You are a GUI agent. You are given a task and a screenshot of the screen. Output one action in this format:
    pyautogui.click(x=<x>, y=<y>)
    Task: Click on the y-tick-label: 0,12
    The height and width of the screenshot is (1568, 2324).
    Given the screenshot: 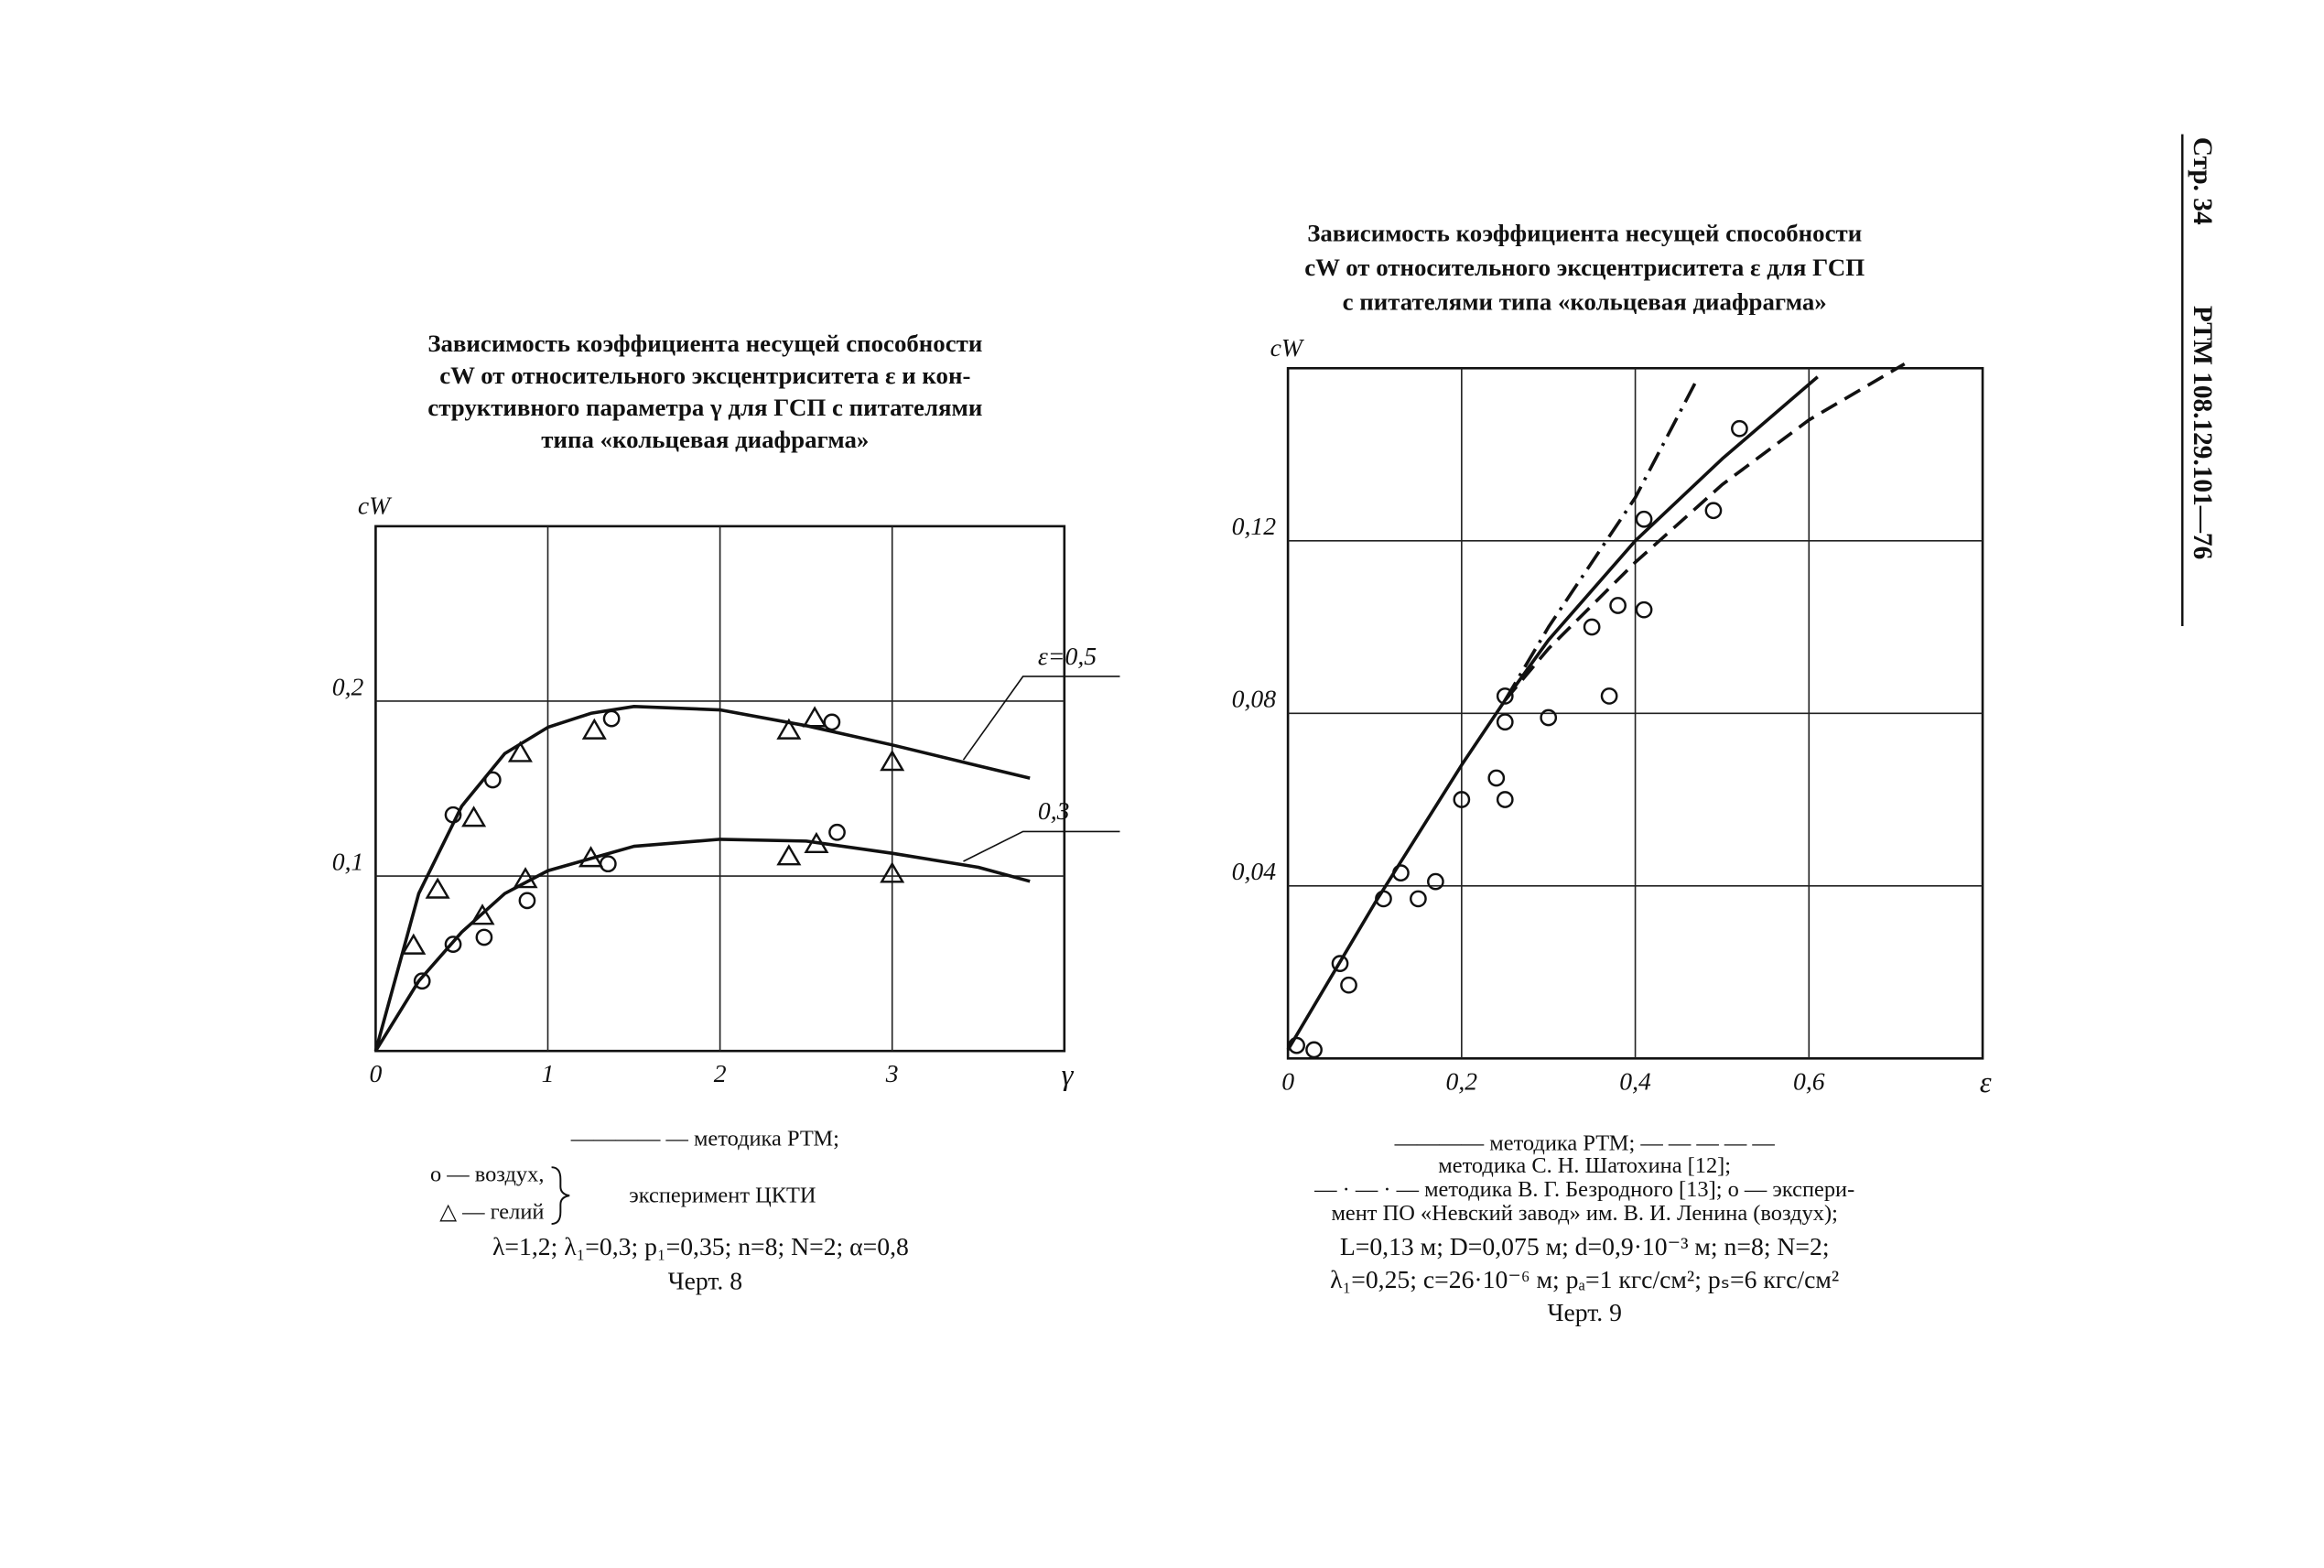 What is the action you would take?
    pyautogui.click(x=1254, y=526)
    